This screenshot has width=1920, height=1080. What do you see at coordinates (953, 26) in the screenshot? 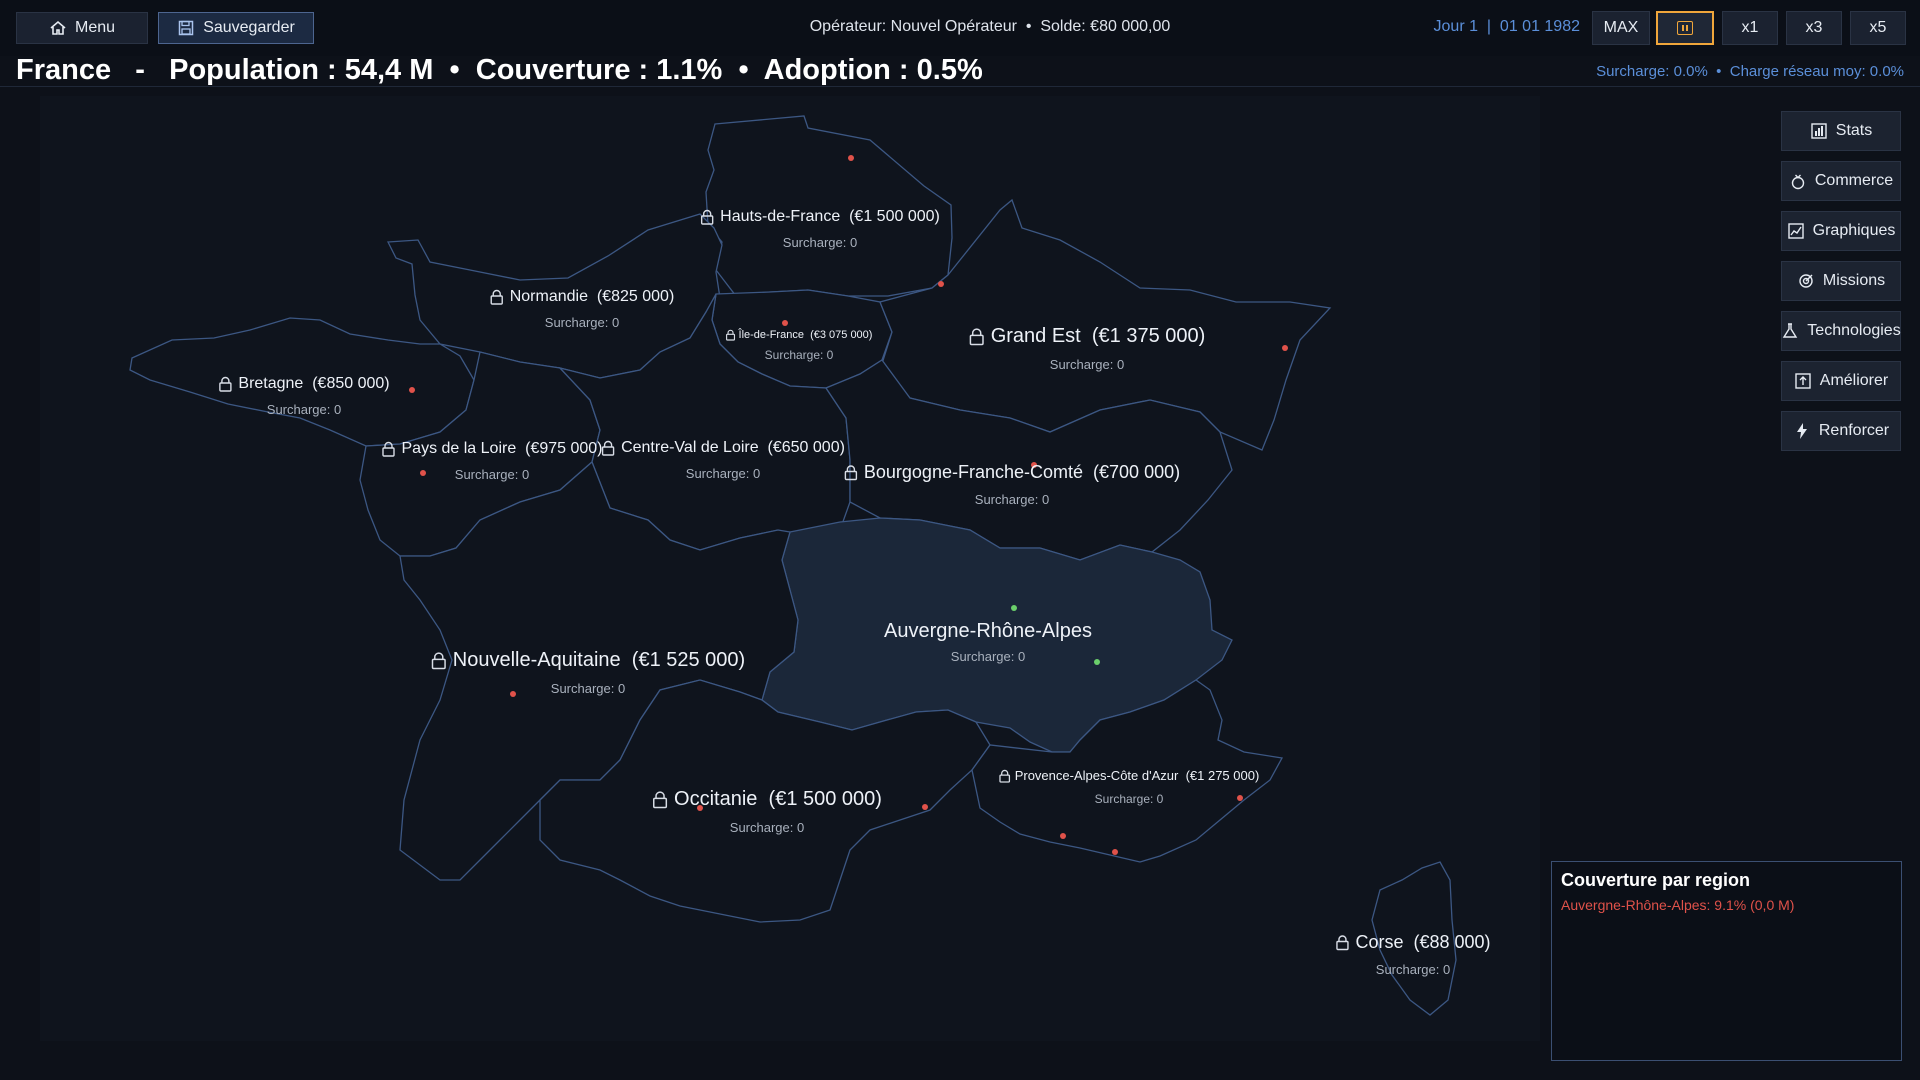
I see `operator-name: Nouvel Opérateur` at bounding box center [953, 26].